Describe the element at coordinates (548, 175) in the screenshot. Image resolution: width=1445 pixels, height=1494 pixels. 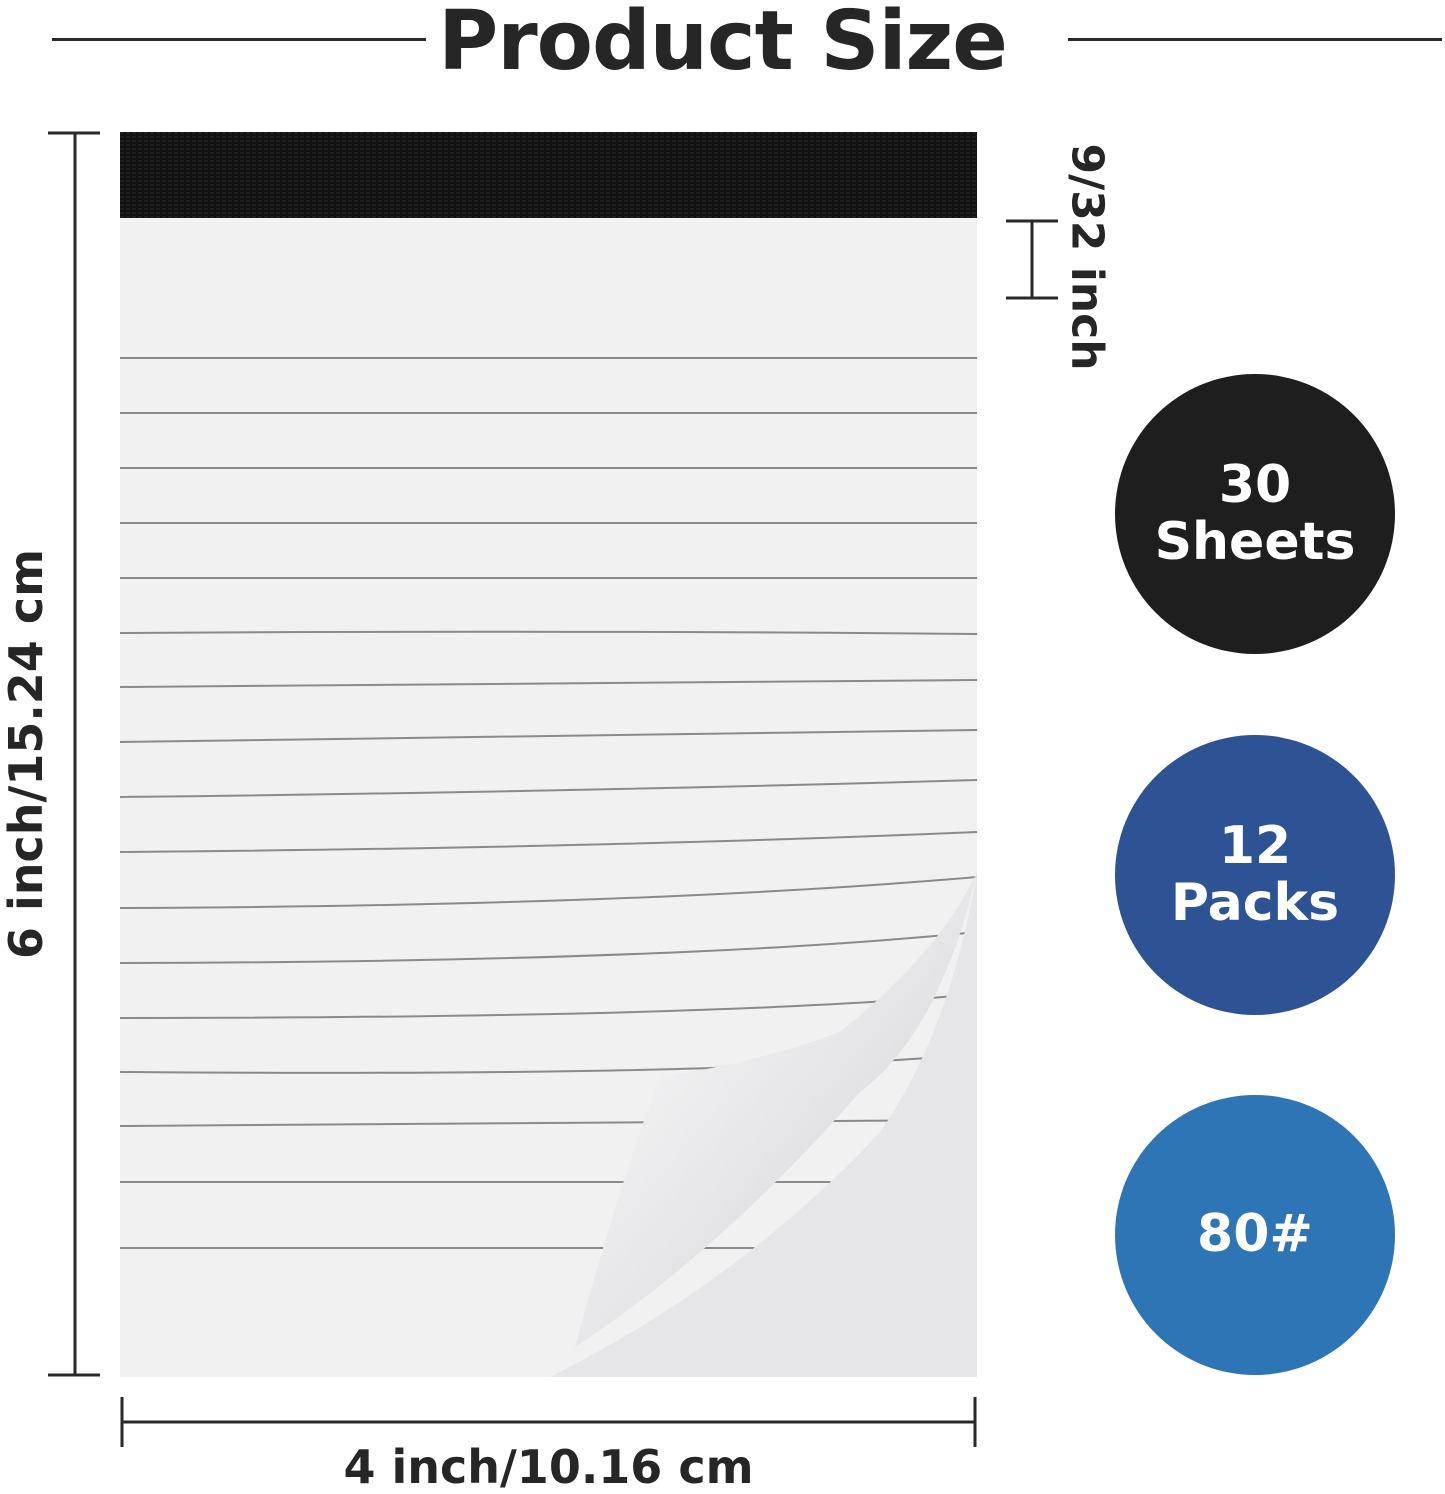
I see `binding-strip` at that location.